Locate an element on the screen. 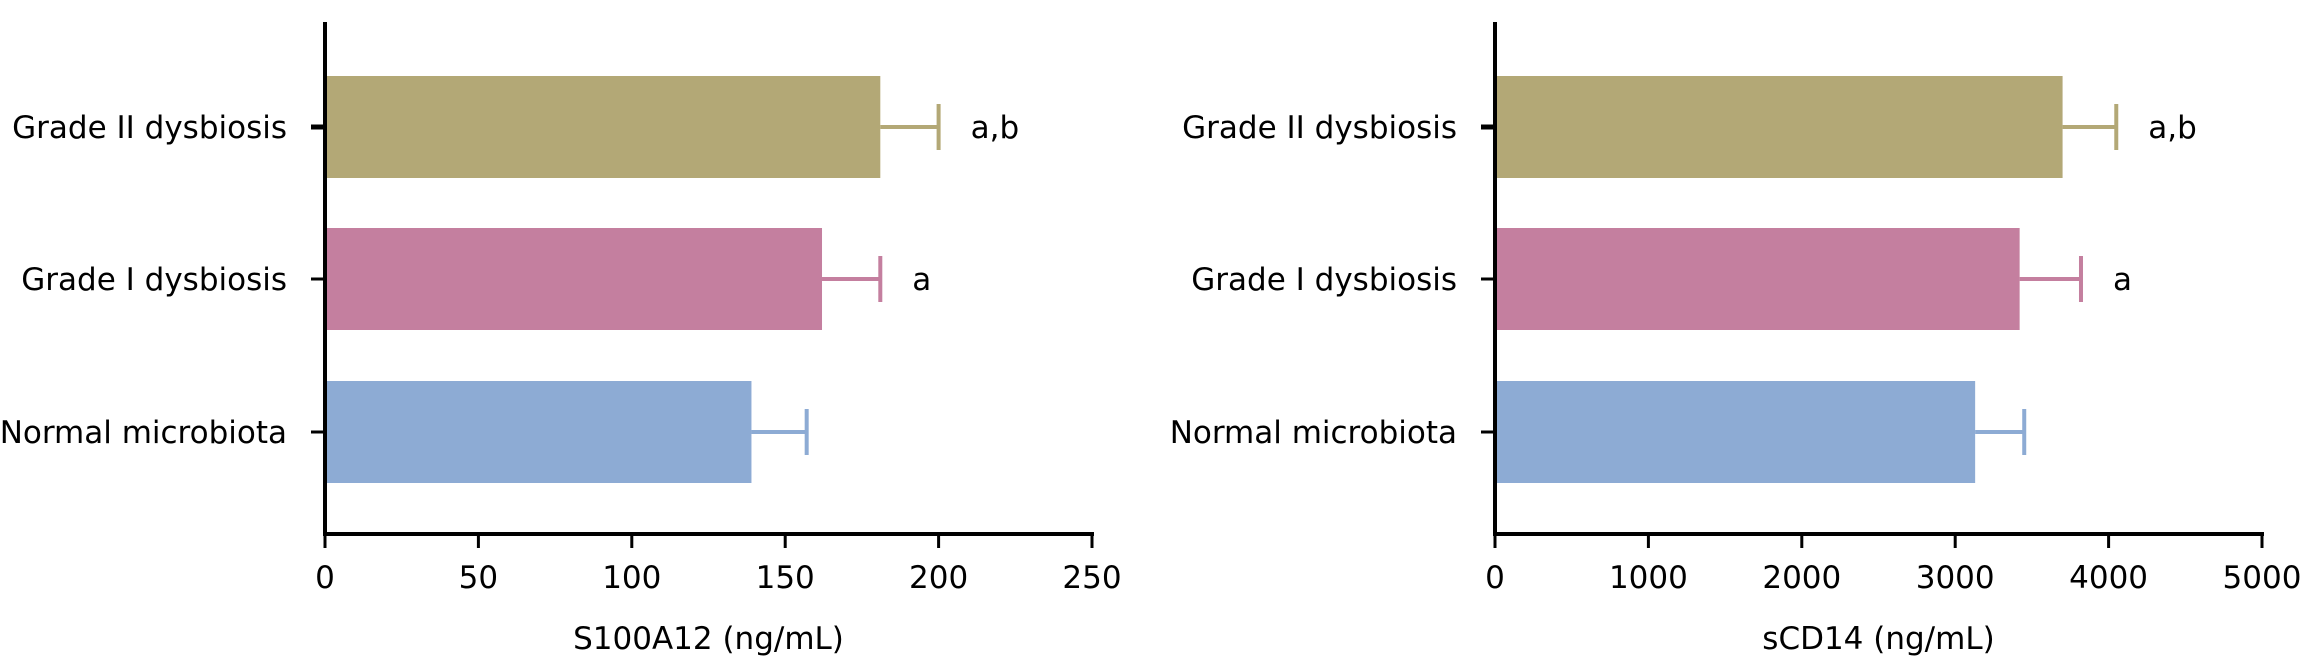 The width and height of the screenshot is (2314, 671). x-tick-label-4: 3000 is located at coordinates (1955, 578).